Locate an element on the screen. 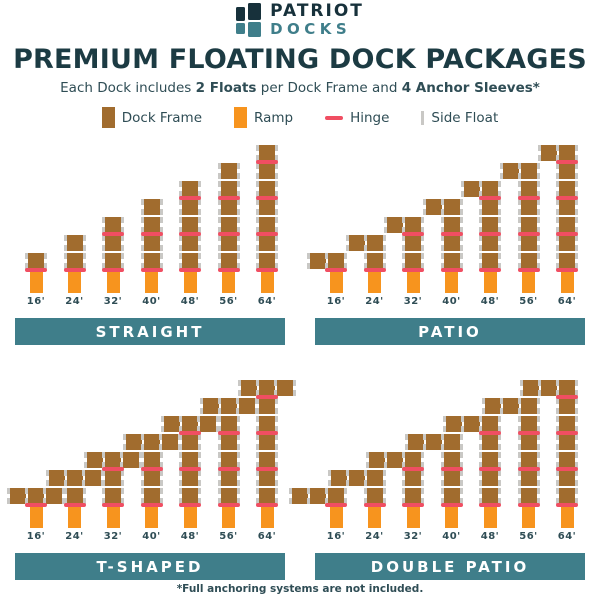 The height and width of the screenshot is (600, 600). length-labels: 16' 24' 32' 40' 48' 56' 64' is located at coordinates (150, 302).